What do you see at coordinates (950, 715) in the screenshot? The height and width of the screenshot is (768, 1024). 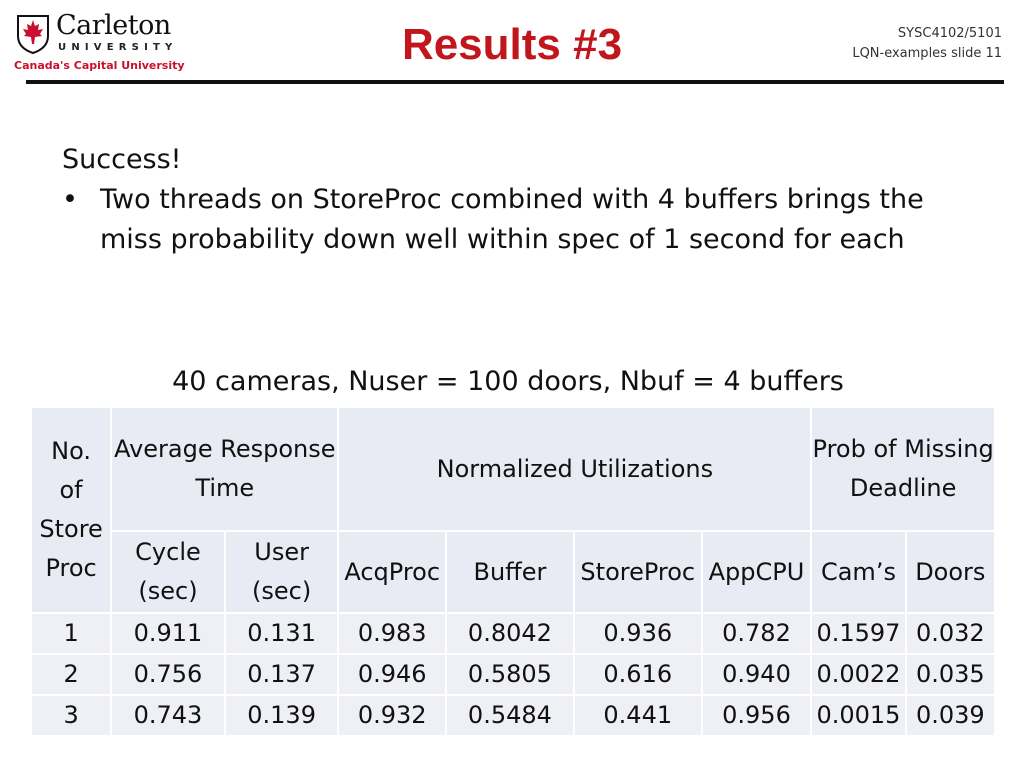 I see `cell-doors: 0.039` at bounding box center [950, 715].